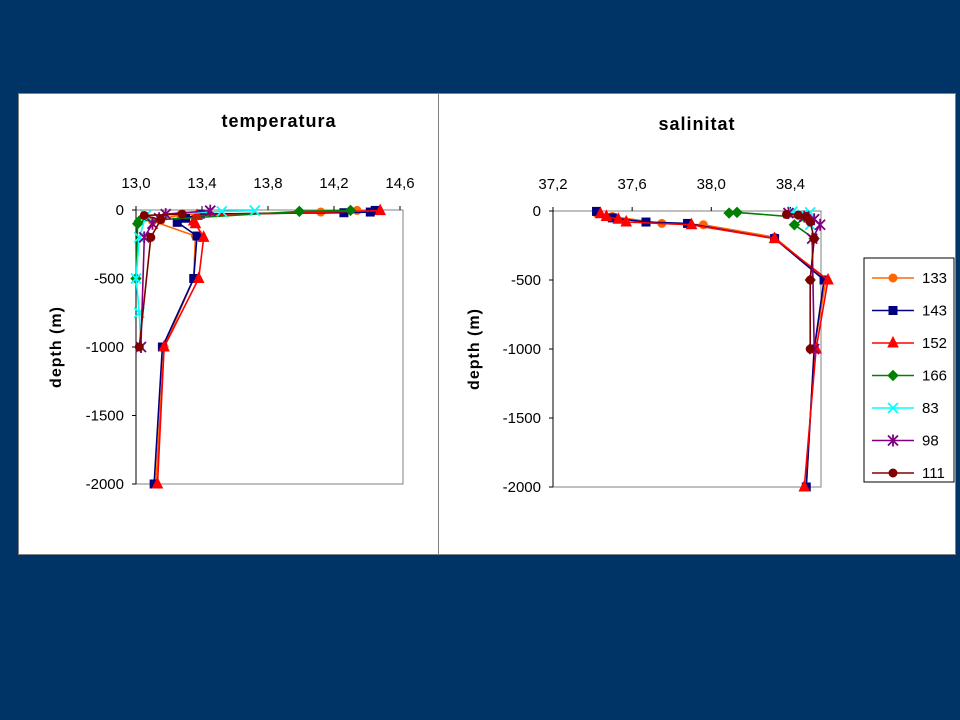  What do you see at coordinates (696, 124) in the screenshot?
I see `chart-title: salinitat` at bounding box center [696, 124].